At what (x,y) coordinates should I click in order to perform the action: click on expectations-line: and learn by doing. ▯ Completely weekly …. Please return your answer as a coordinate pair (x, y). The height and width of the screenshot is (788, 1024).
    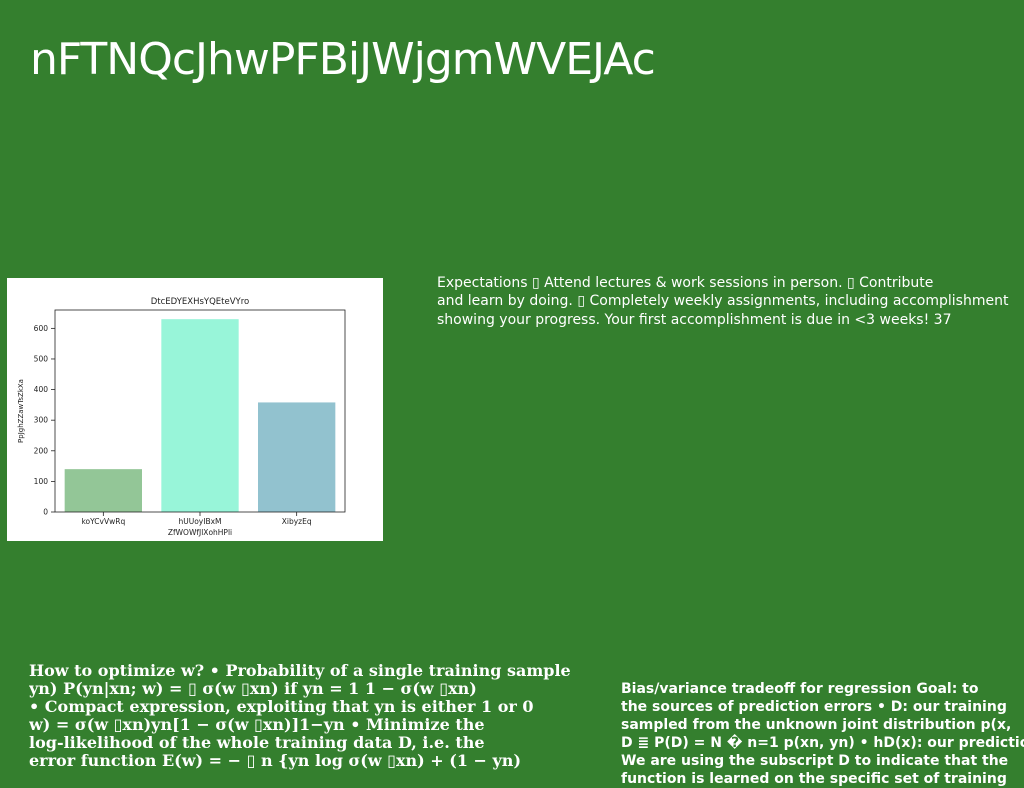
    Looking at the image, I should click on (723, 301).